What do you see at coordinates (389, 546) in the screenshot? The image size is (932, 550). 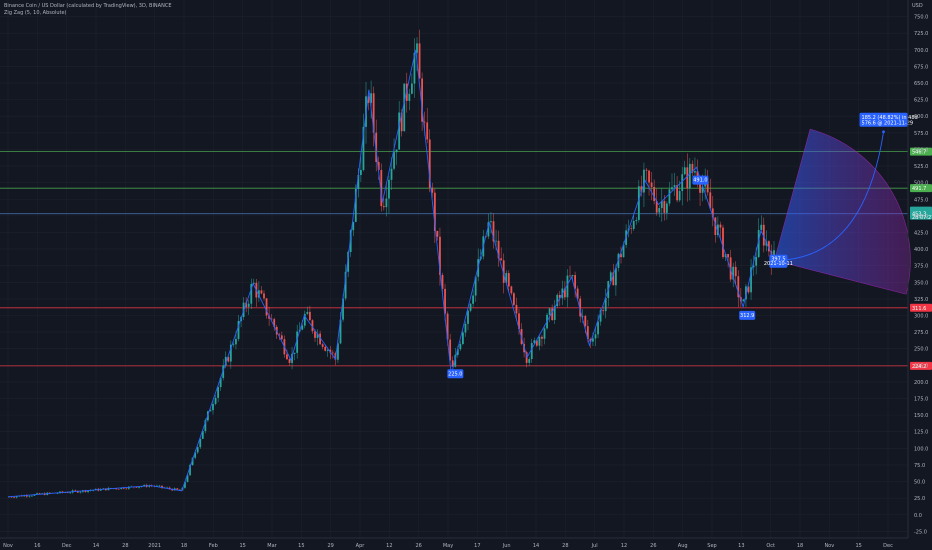 I see `x-tick-label: 12` at bounding box center [389, 546].